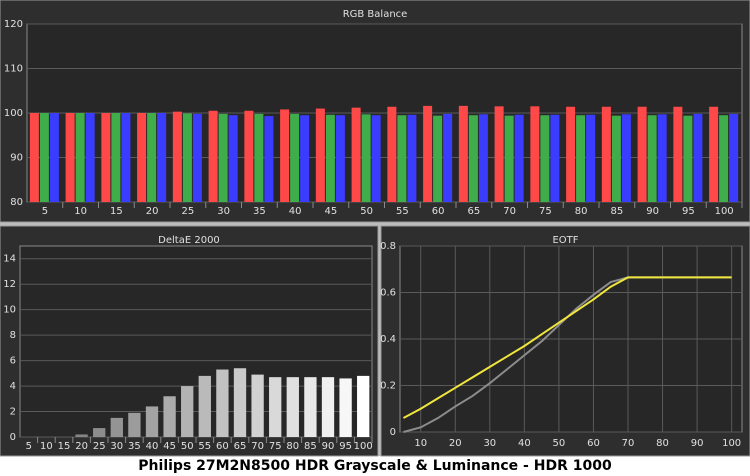  I want to click on y-tick-label: 0.8, so click(388, 246).